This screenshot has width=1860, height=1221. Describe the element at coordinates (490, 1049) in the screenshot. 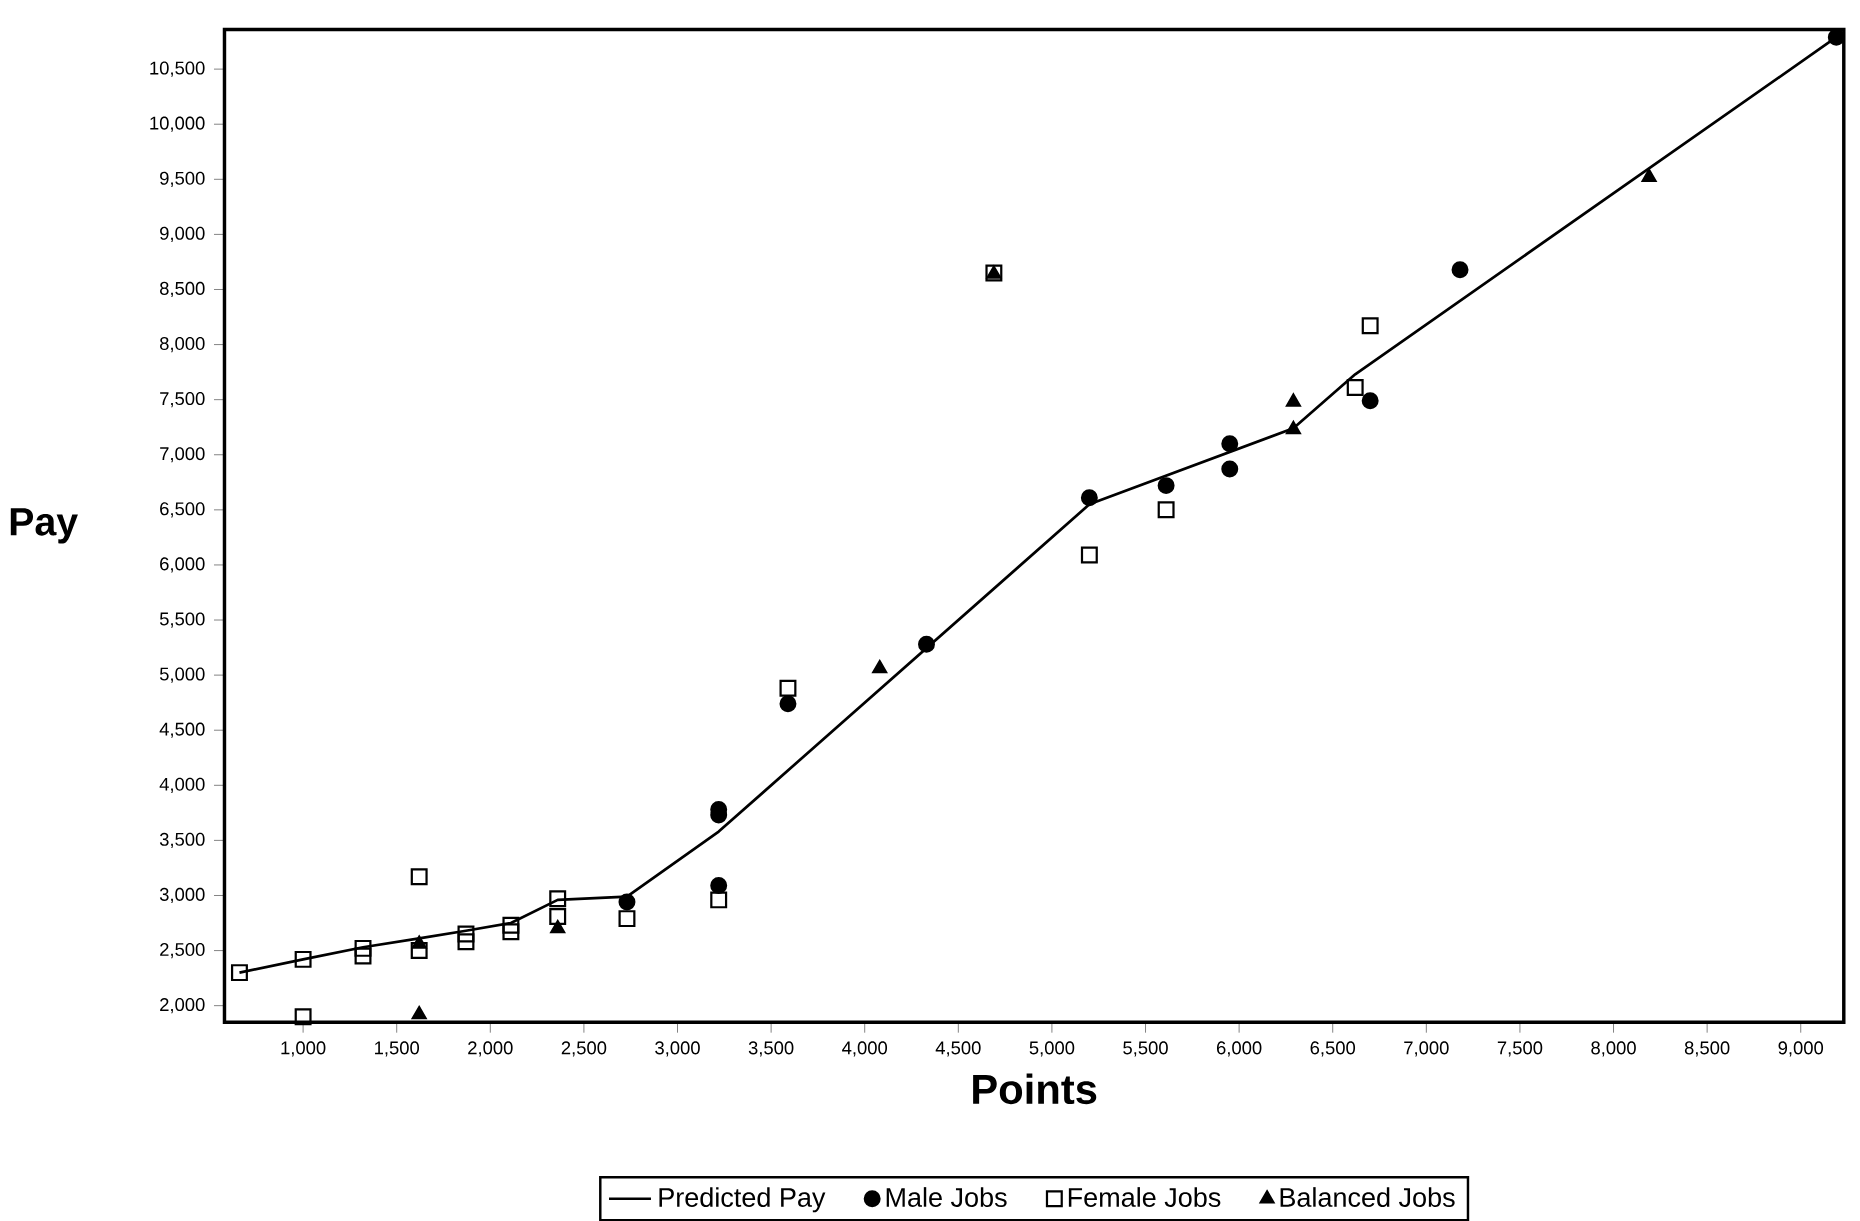

I see `x-tick-label: 2,000` at that location.